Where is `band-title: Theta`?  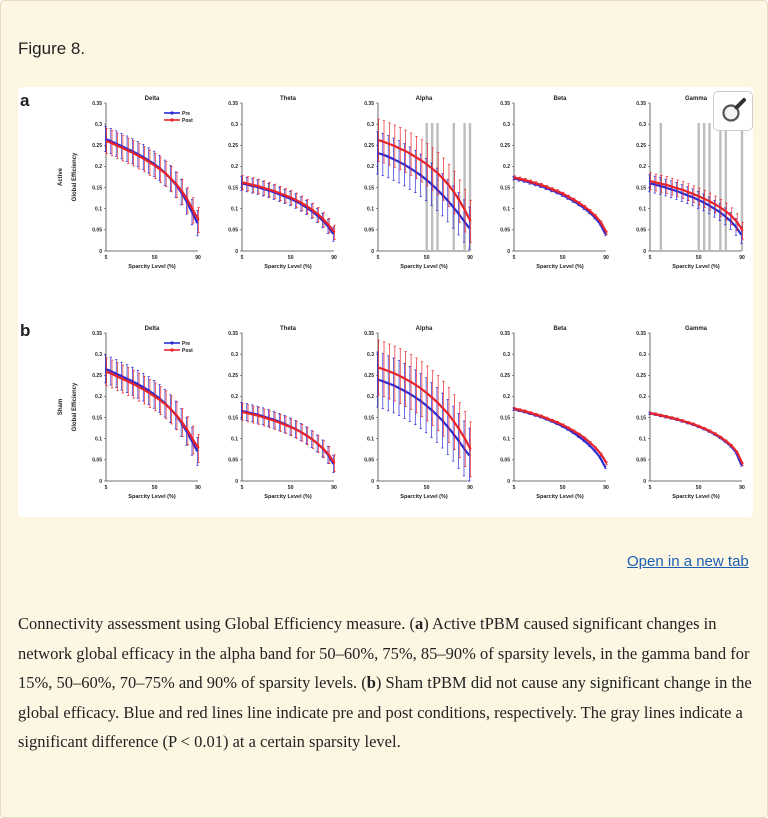 band-title: Theta is located at coordinates (288, 99).